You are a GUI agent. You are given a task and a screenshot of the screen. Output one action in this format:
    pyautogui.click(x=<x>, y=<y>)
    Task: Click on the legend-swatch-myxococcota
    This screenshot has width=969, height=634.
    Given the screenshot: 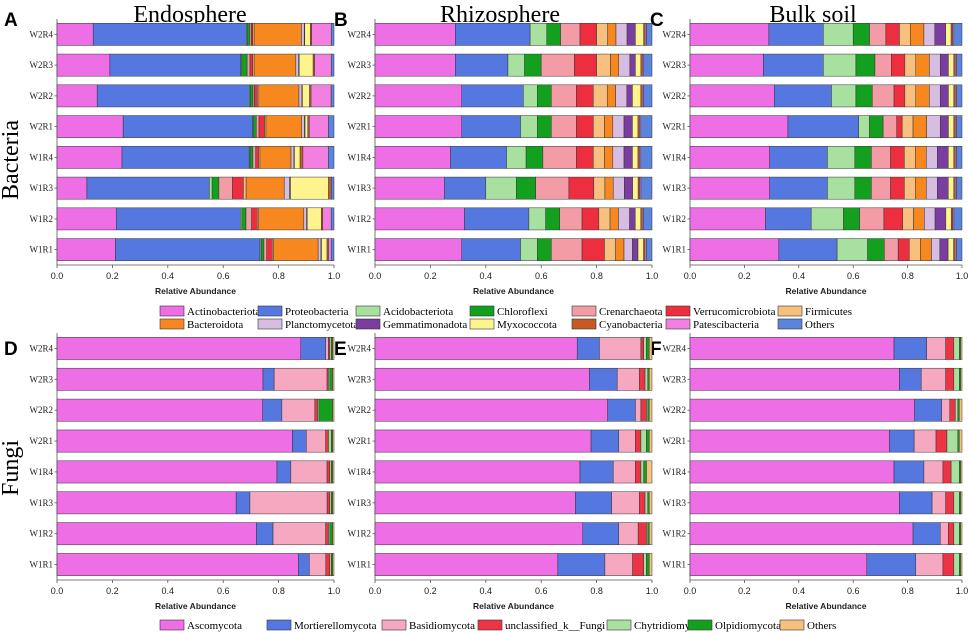 What is the action you would take?
    pyautogui.click(x=482, y=324)
    